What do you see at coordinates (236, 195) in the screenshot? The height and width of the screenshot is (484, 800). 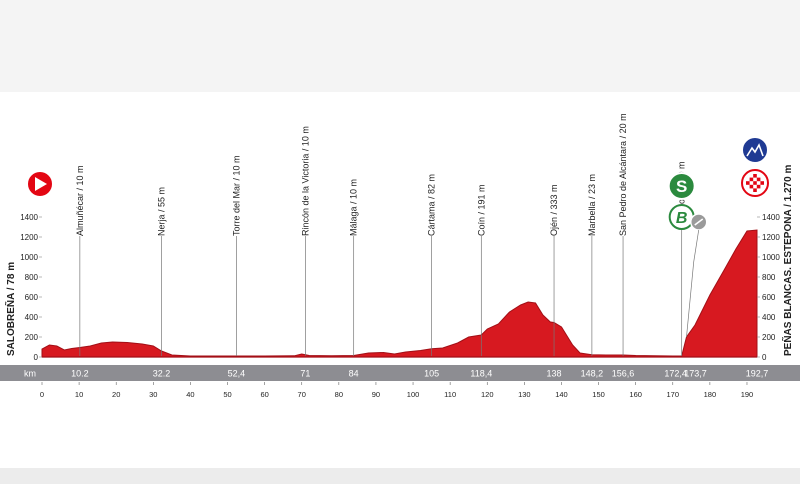 I see `waypoint-name: Torre del Mar / 10 m` at bounding box center [236, 195].